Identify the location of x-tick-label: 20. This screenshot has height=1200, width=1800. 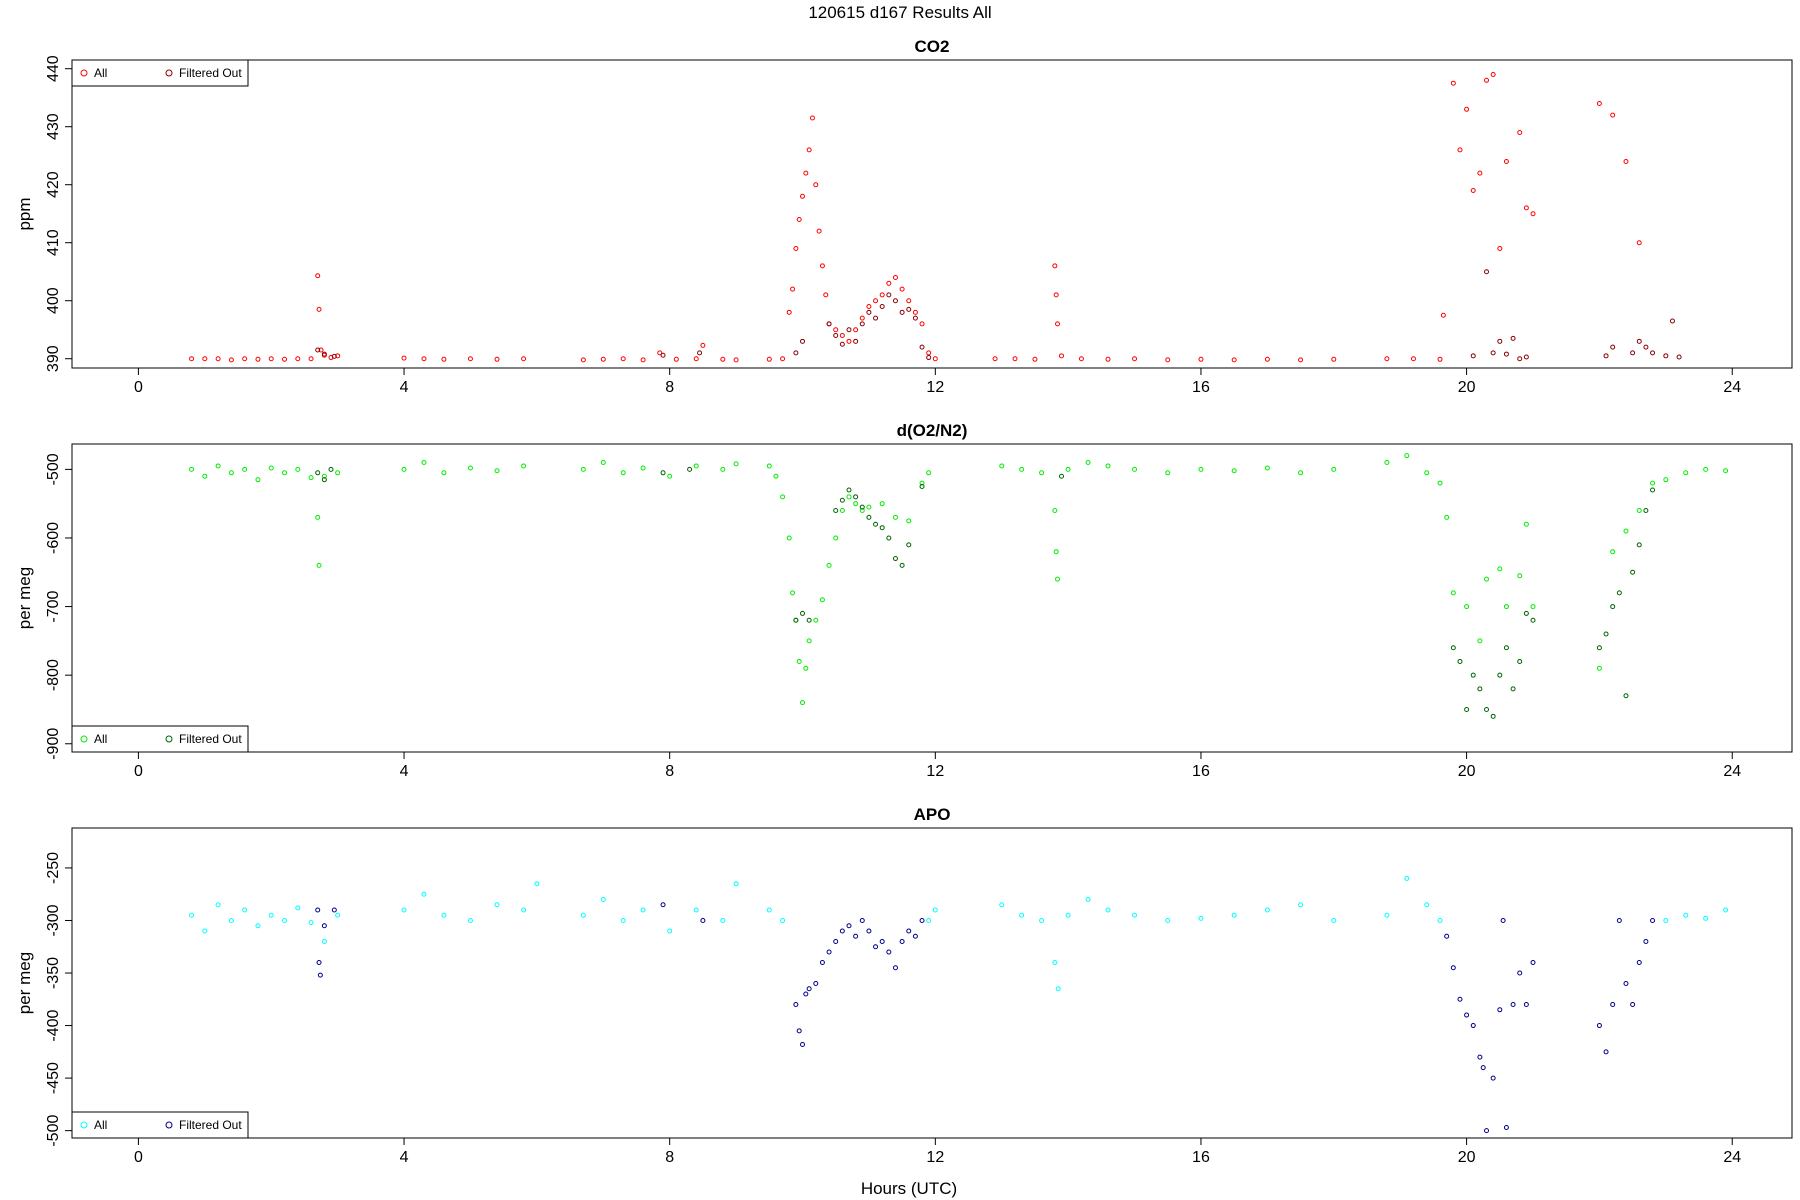
(1467, 387).